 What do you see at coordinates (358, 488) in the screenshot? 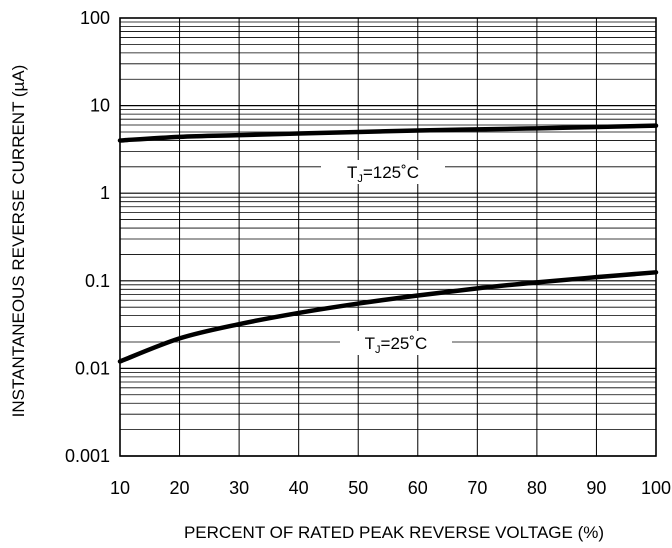
I see `x-tick-label: 50` at bounding box center [358, 488].